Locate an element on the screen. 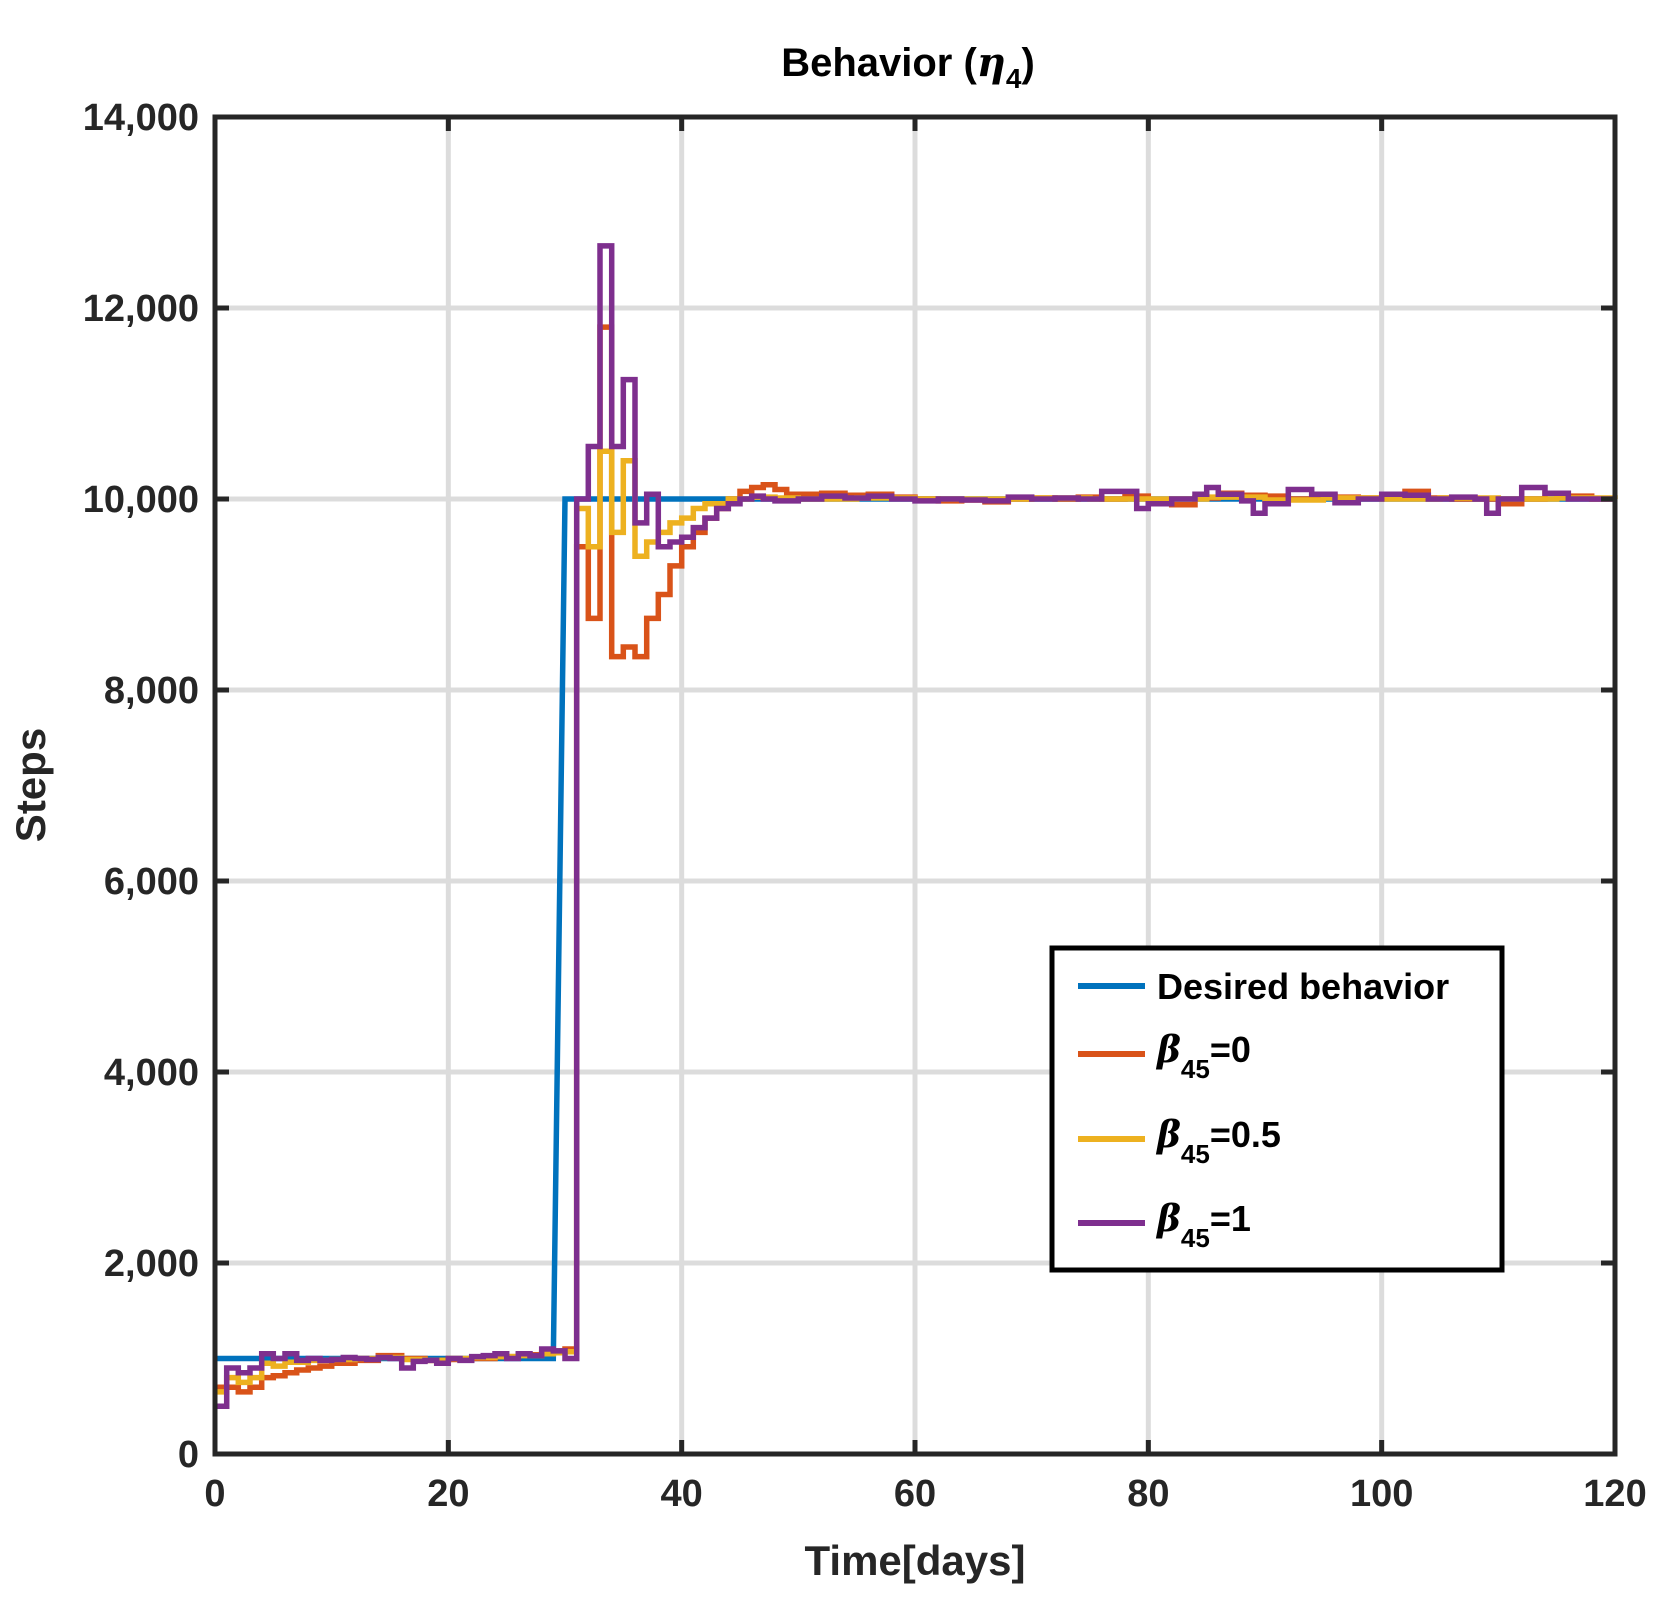 The height and width of the screenshot is (1608, 1663). legend-box is located at coordinates (1277, 1109).